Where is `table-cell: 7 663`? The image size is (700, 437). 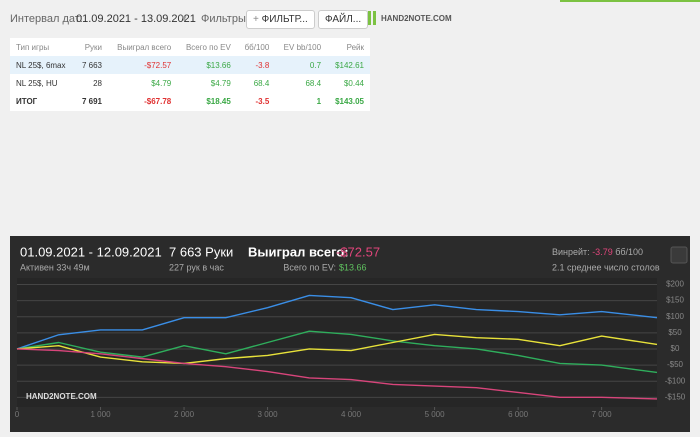
table-cell: 7 663 is located at coordinates (91, 65).